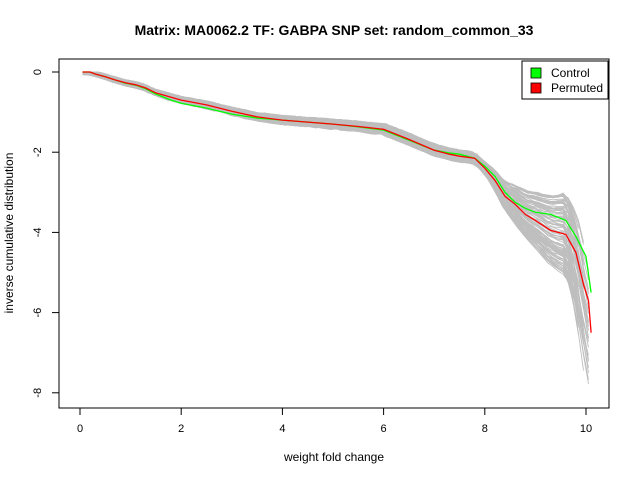 This screenshot has height=480, width=640. Describe the element at coordinates (334, 421) in the screenshot. I see `x-axis: 0 2 4 6 8 10` at that location.